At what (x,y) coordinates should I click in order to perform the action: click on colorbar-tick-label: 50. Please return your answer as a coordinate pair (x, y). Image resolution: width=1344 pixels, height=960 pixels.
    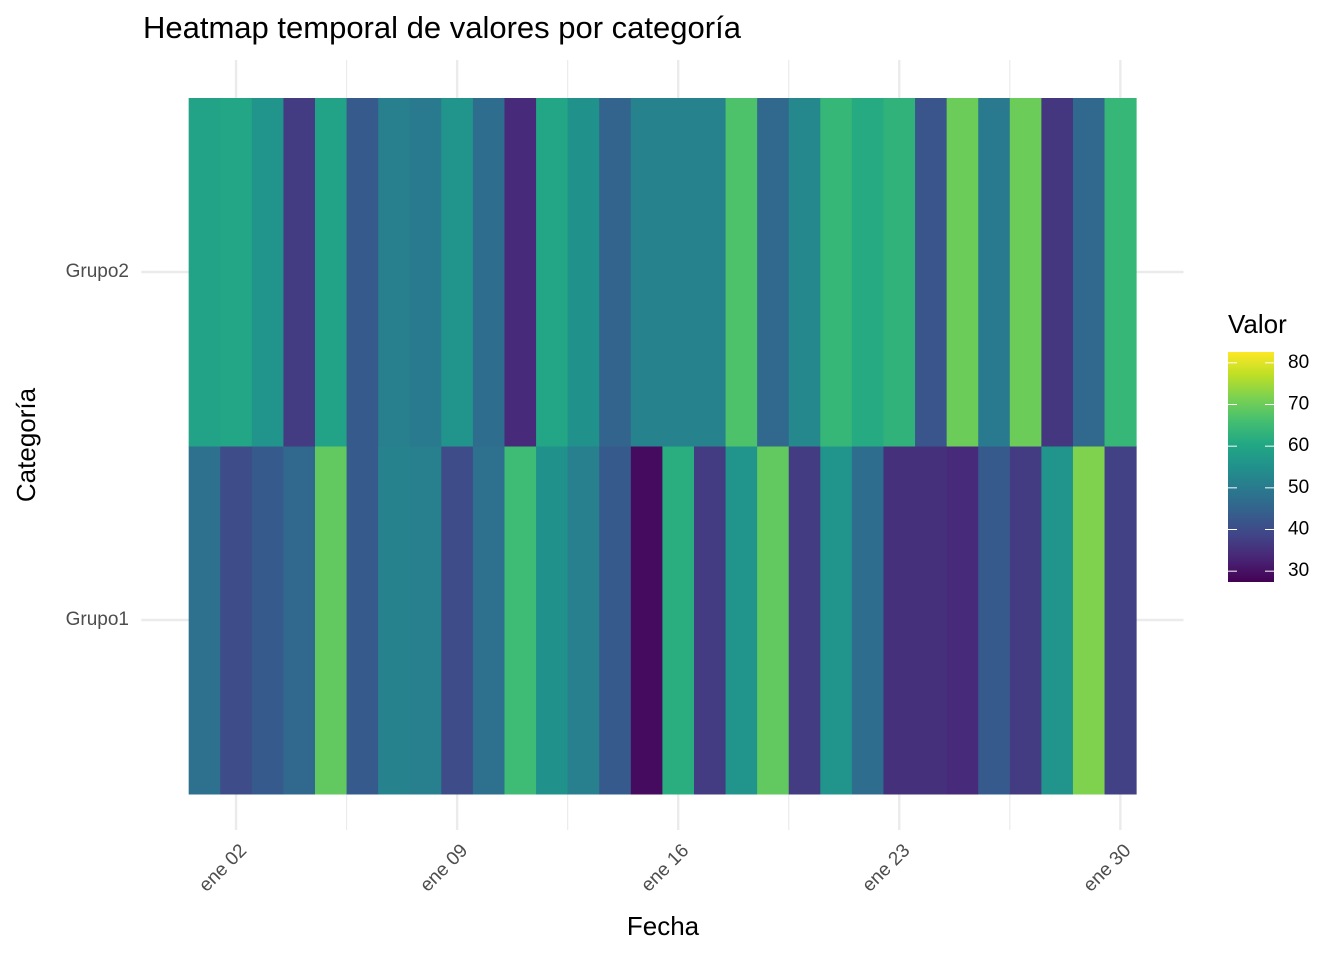
    Looking at the image, I should click on (1298, 487).